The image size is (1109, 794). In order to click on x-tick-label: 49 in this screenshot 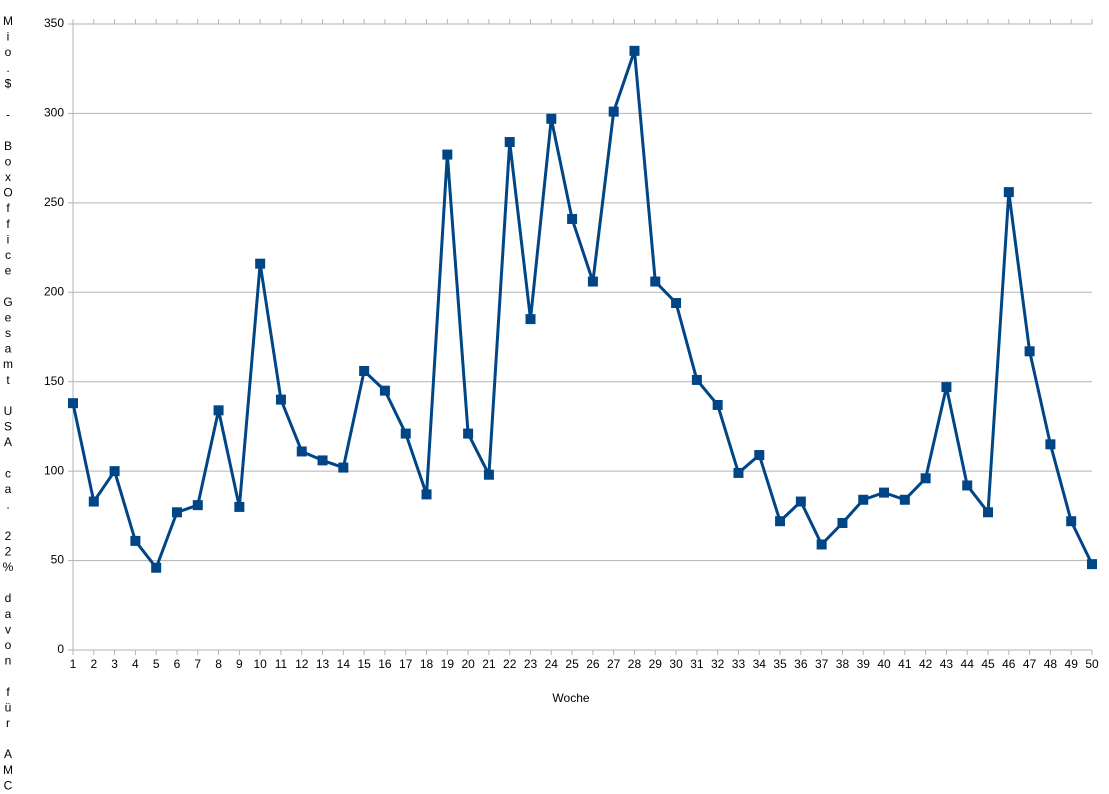, I will do `click(1072, 664)`.